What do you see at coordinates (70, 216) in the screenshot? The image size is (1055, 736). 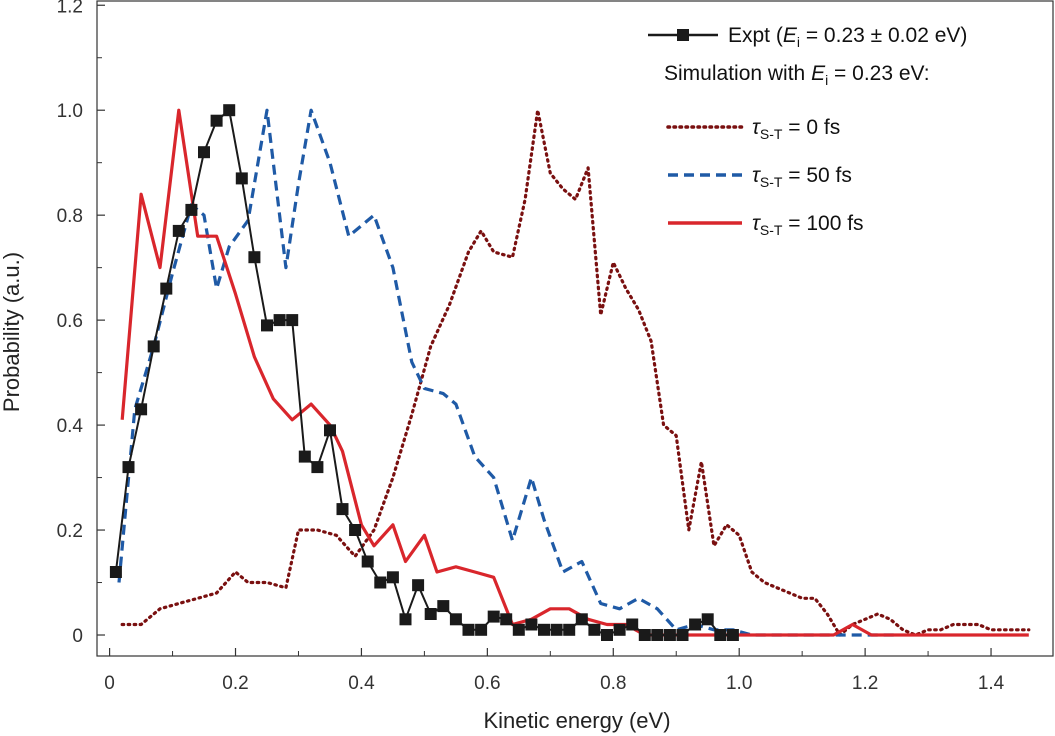 I see `y-tick-label: 0.8` at bounding box center [70, 216].